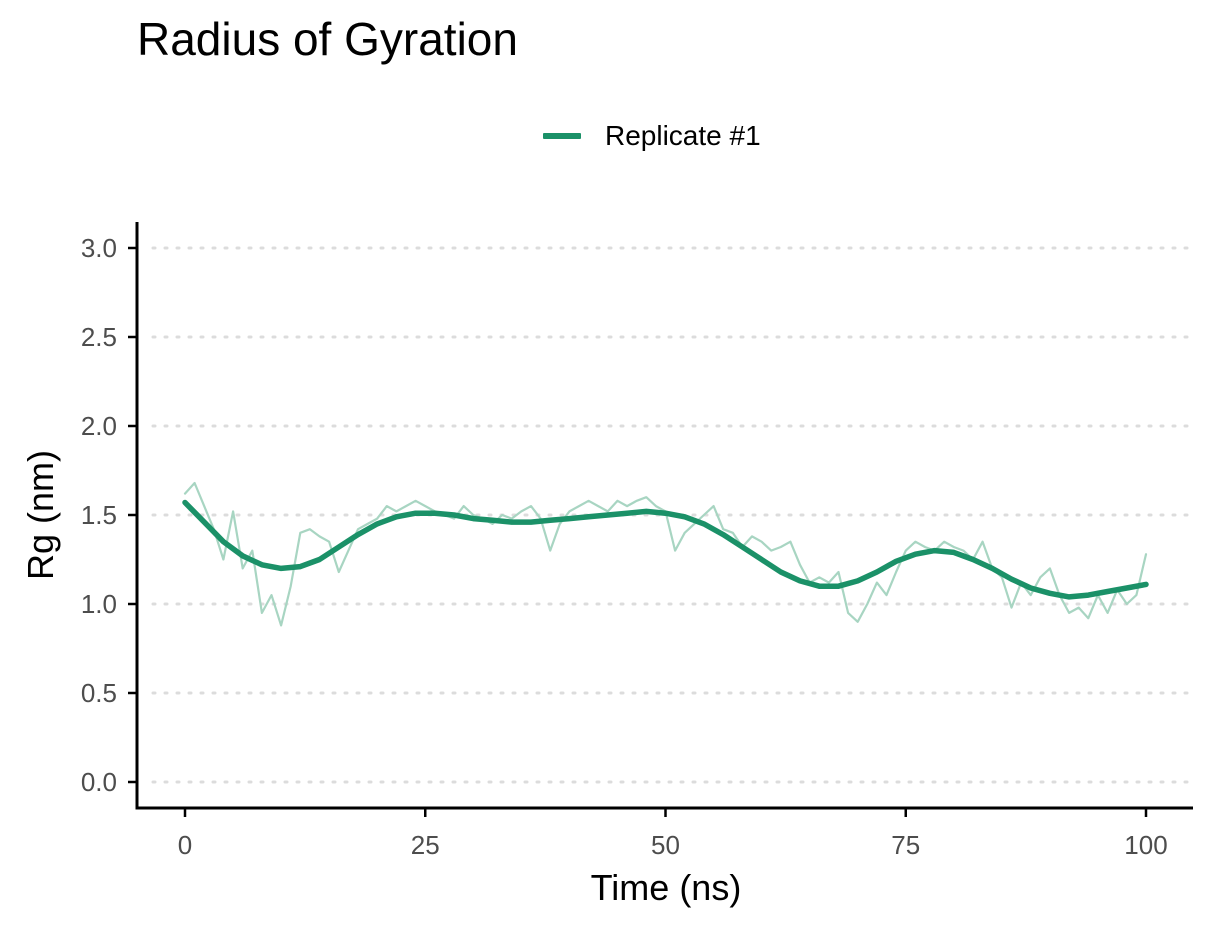  What do you see at coordinates (99, 426) in the screenshot?
I see `y-tick-label-4: 2.0` at bounding box center [99, 426].